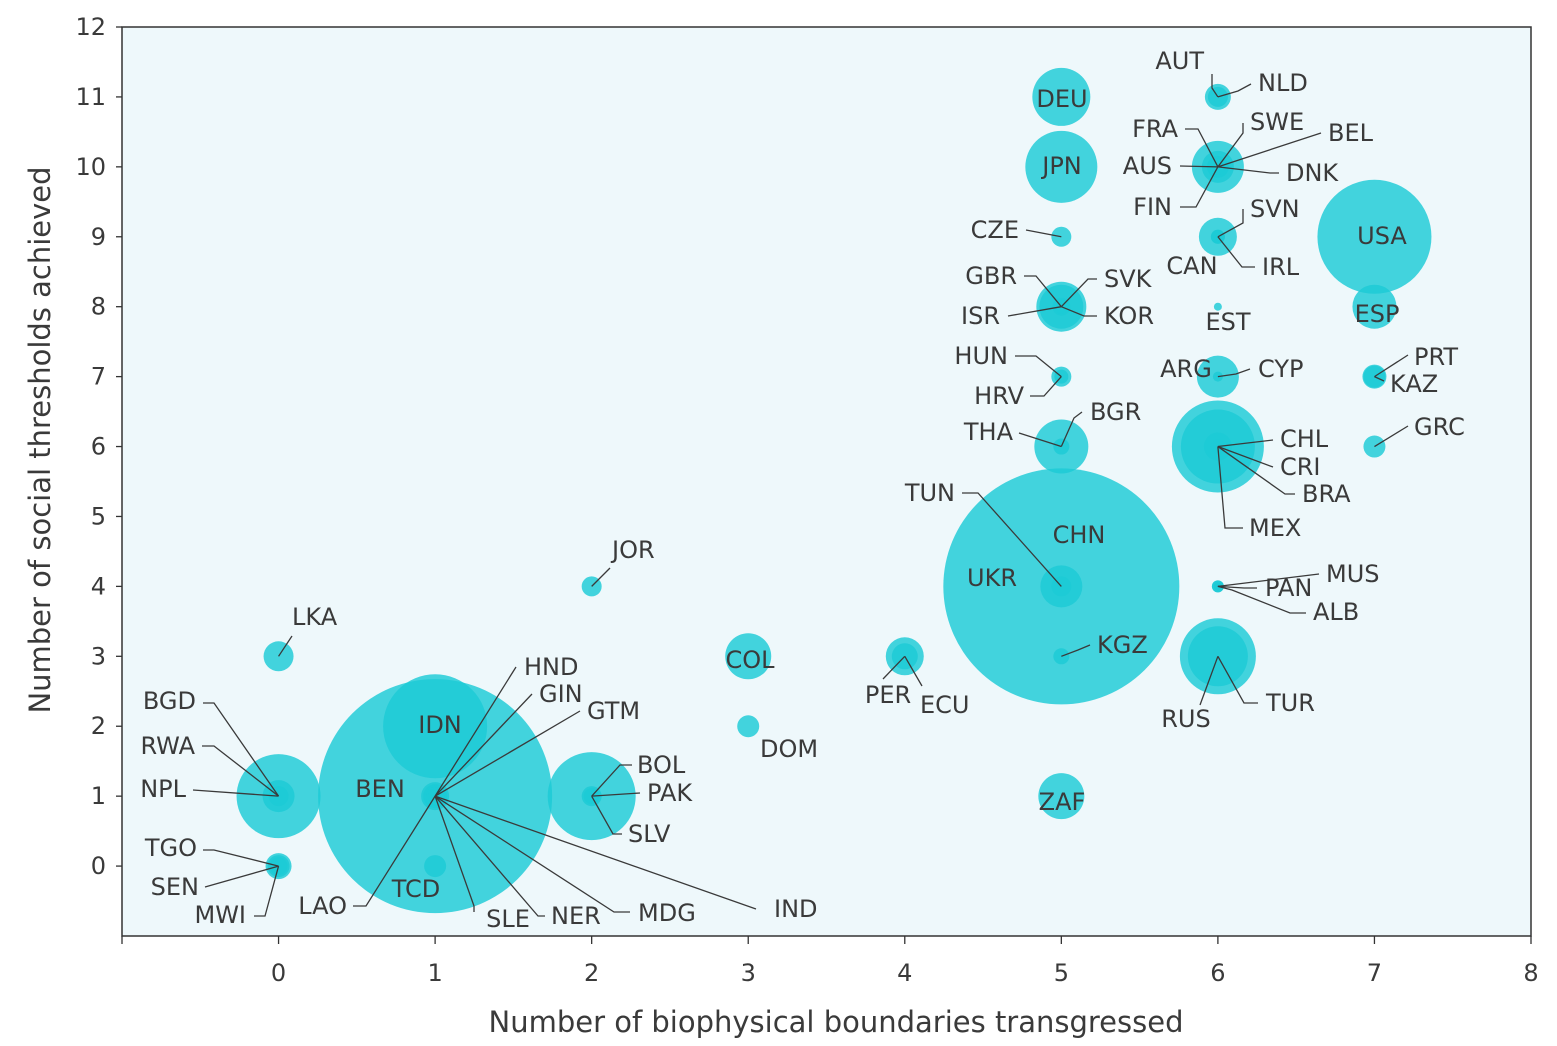 The height and width of the screenshot is (1046, 1557). Describe the element at coordinates (315, 617) in the screenshot. I see `point-label-lka: LKA` at that location.